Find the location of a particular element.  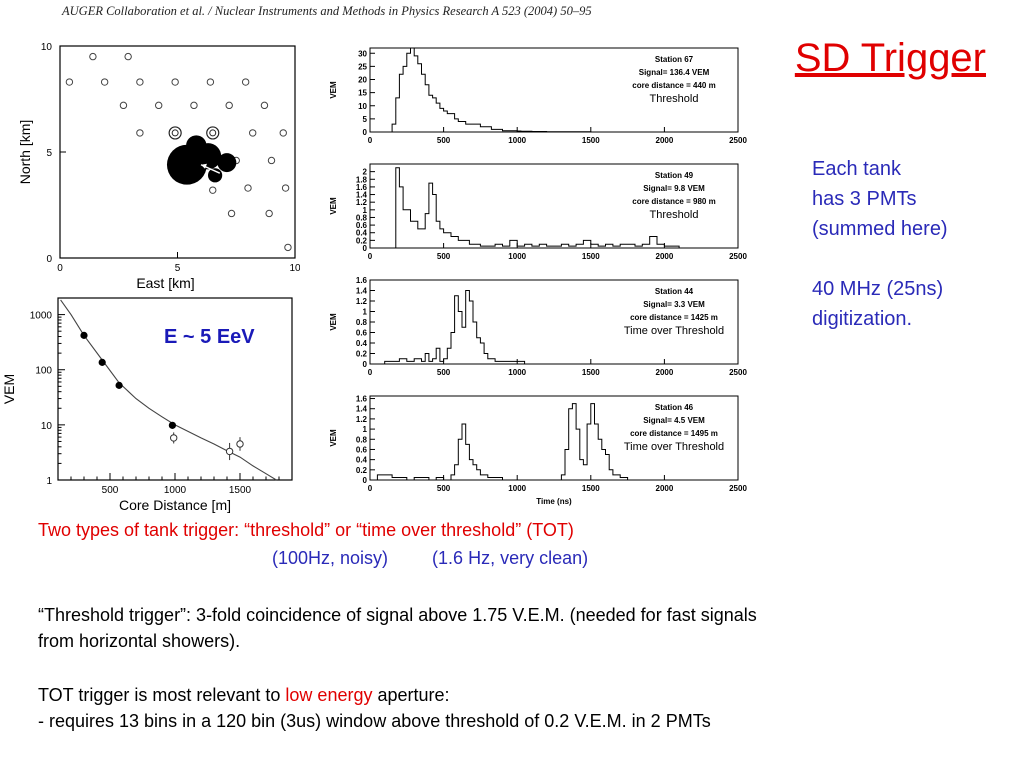

side-note-line: Each tank is located at coordinates (856, 169).